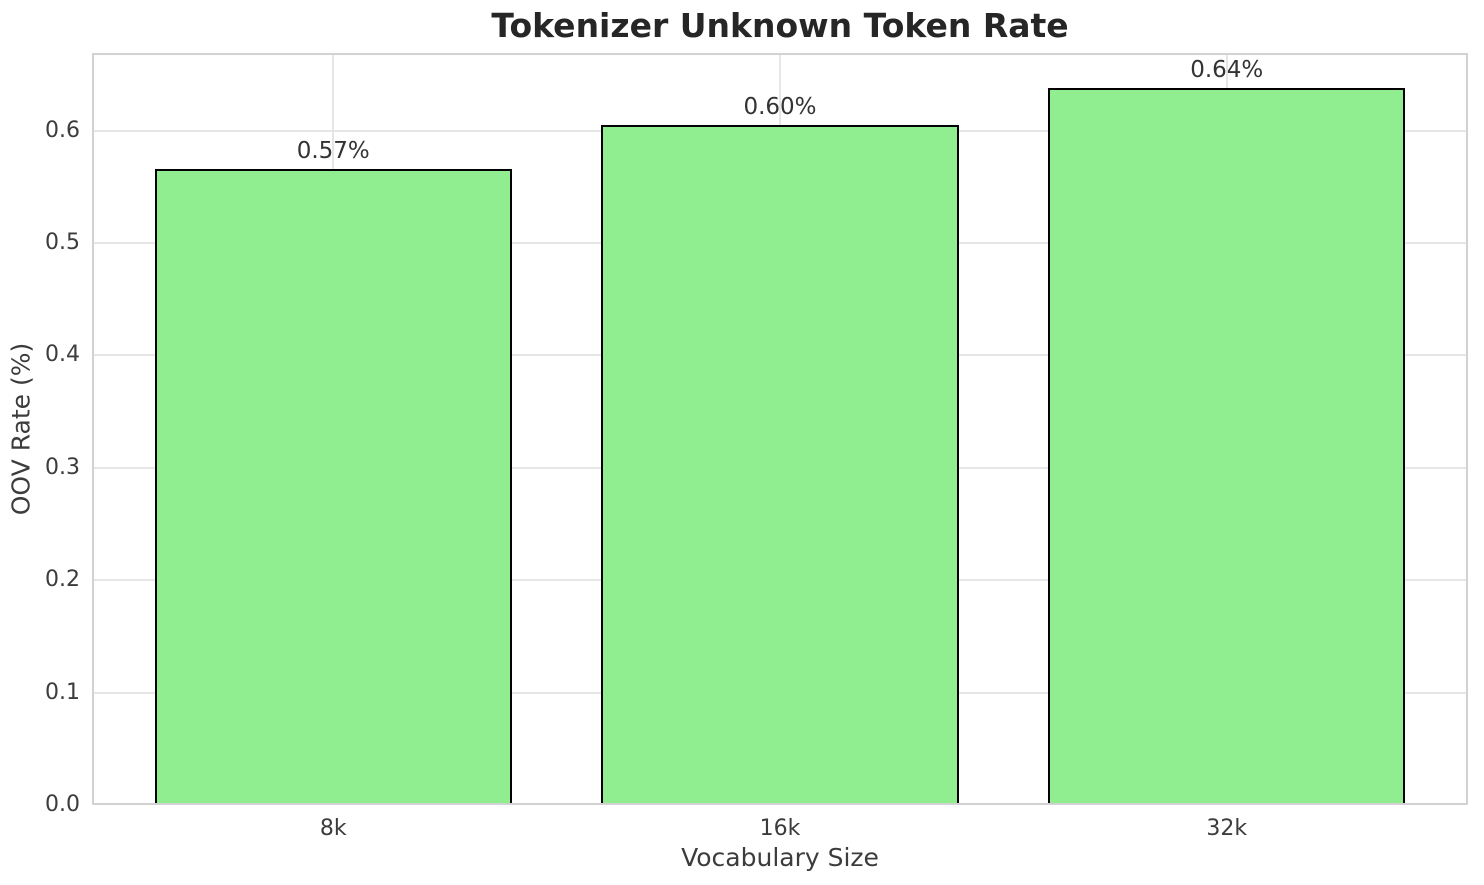 This screenshot has height=885, width=1484. I want to click on x-tick-label: 16k, so click(780, 828).